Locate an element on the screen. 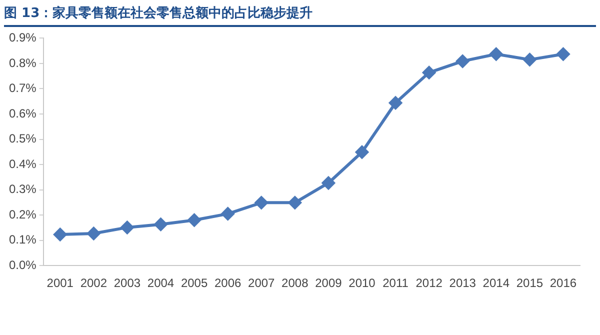 This screenshot has height=335, width=600. x-tick-label: 2010 is located at coordinates (362, 283).